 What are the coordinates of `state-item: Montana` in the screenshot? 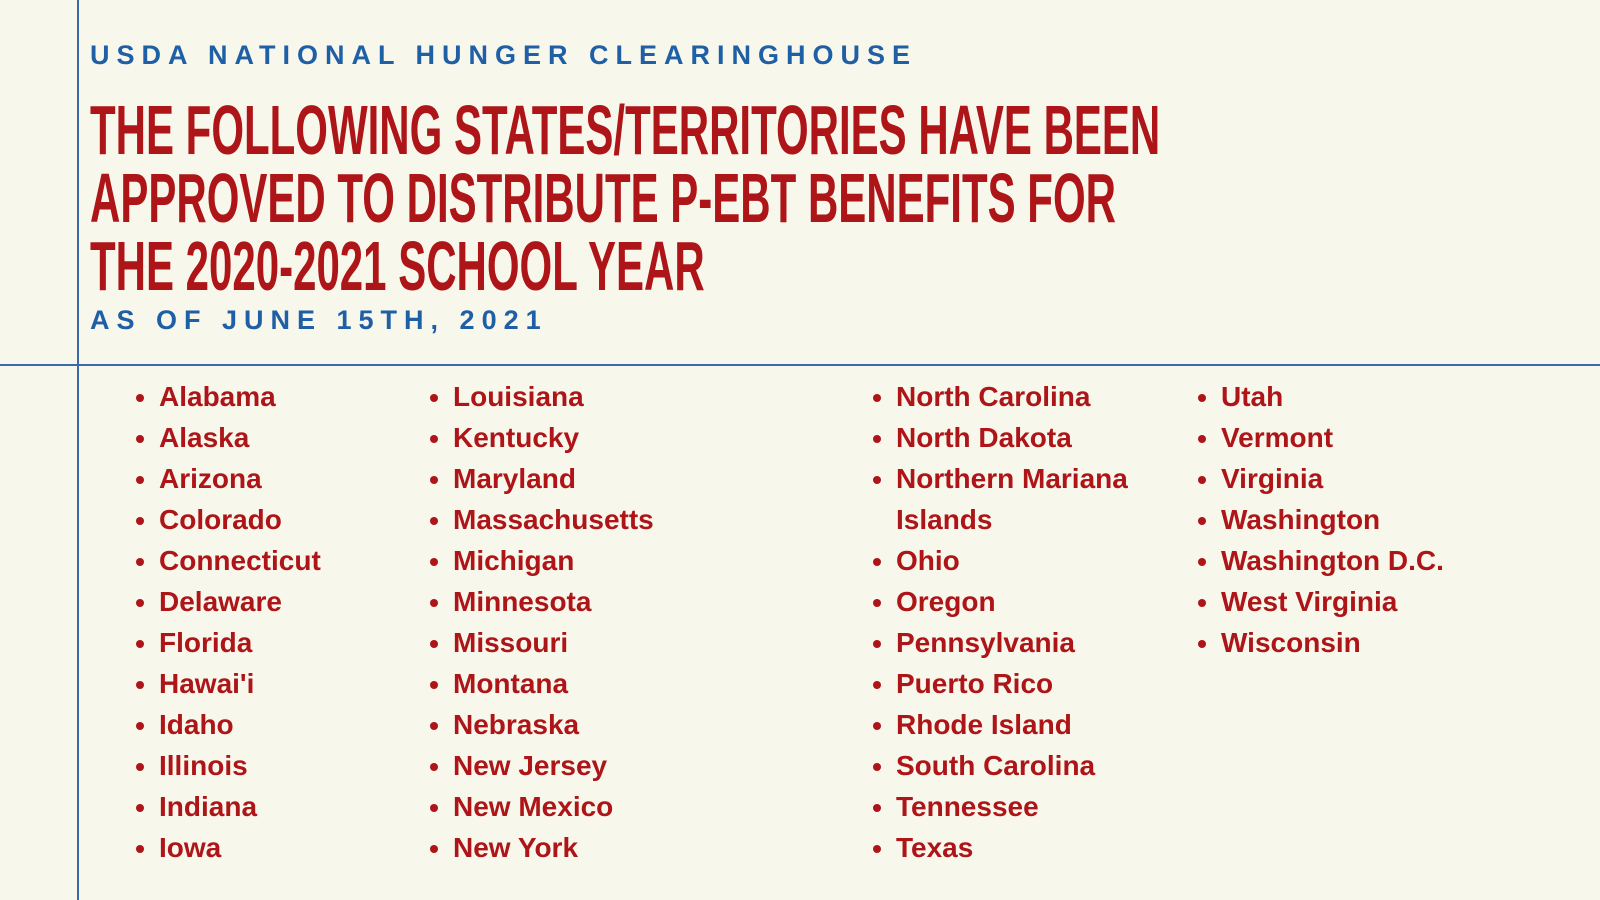 It's located at (643, 683).